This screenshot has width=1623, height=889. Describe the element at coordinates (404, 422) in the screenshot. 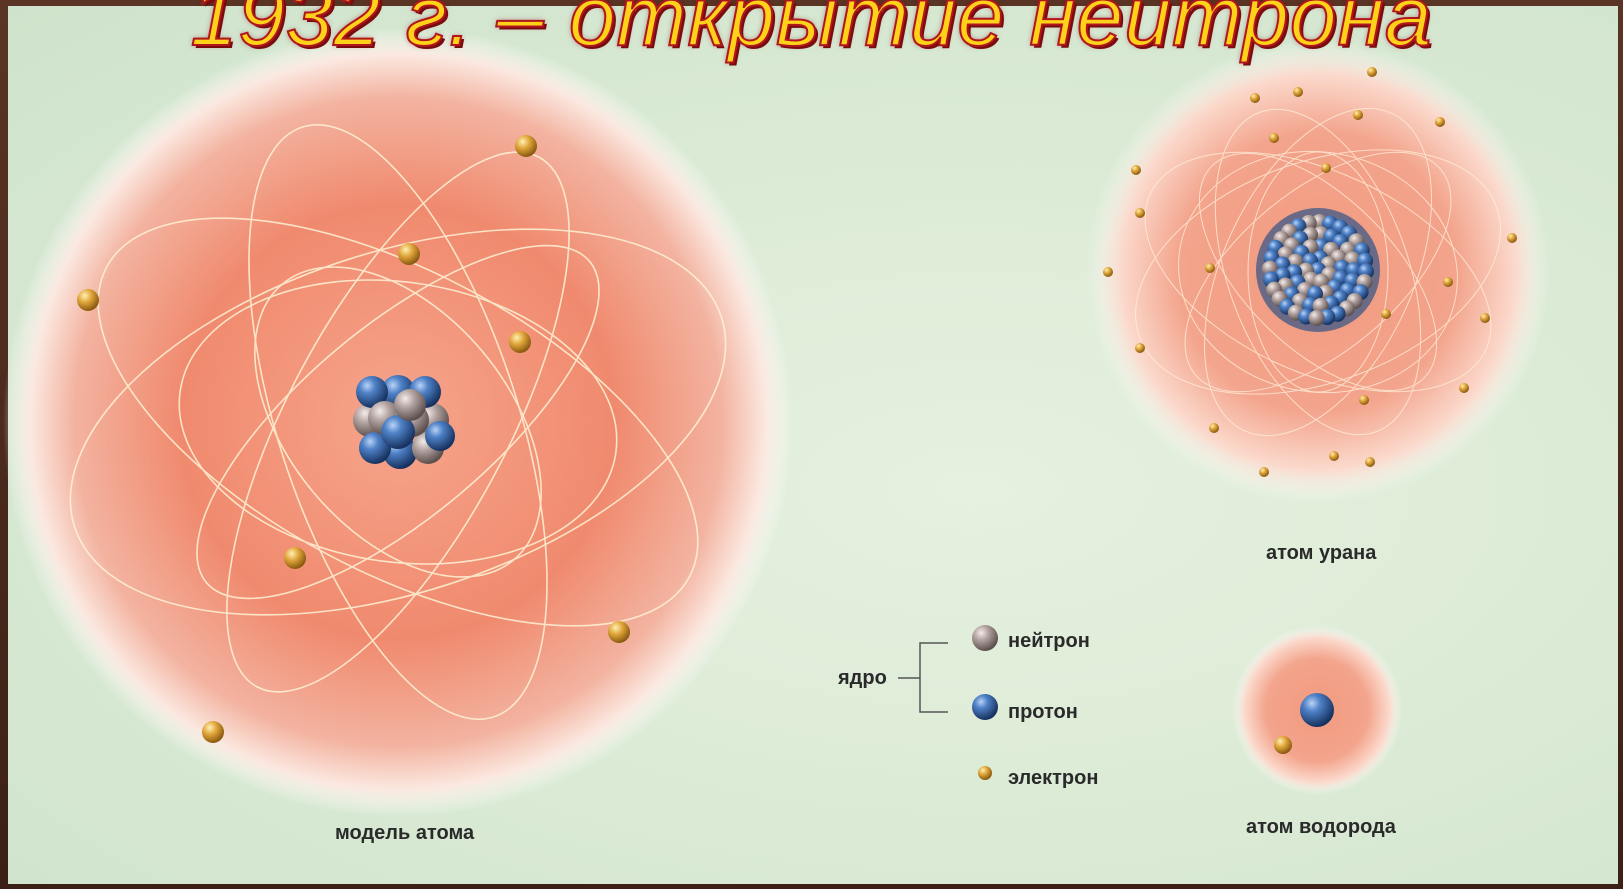

I see `nucleus` at that location.